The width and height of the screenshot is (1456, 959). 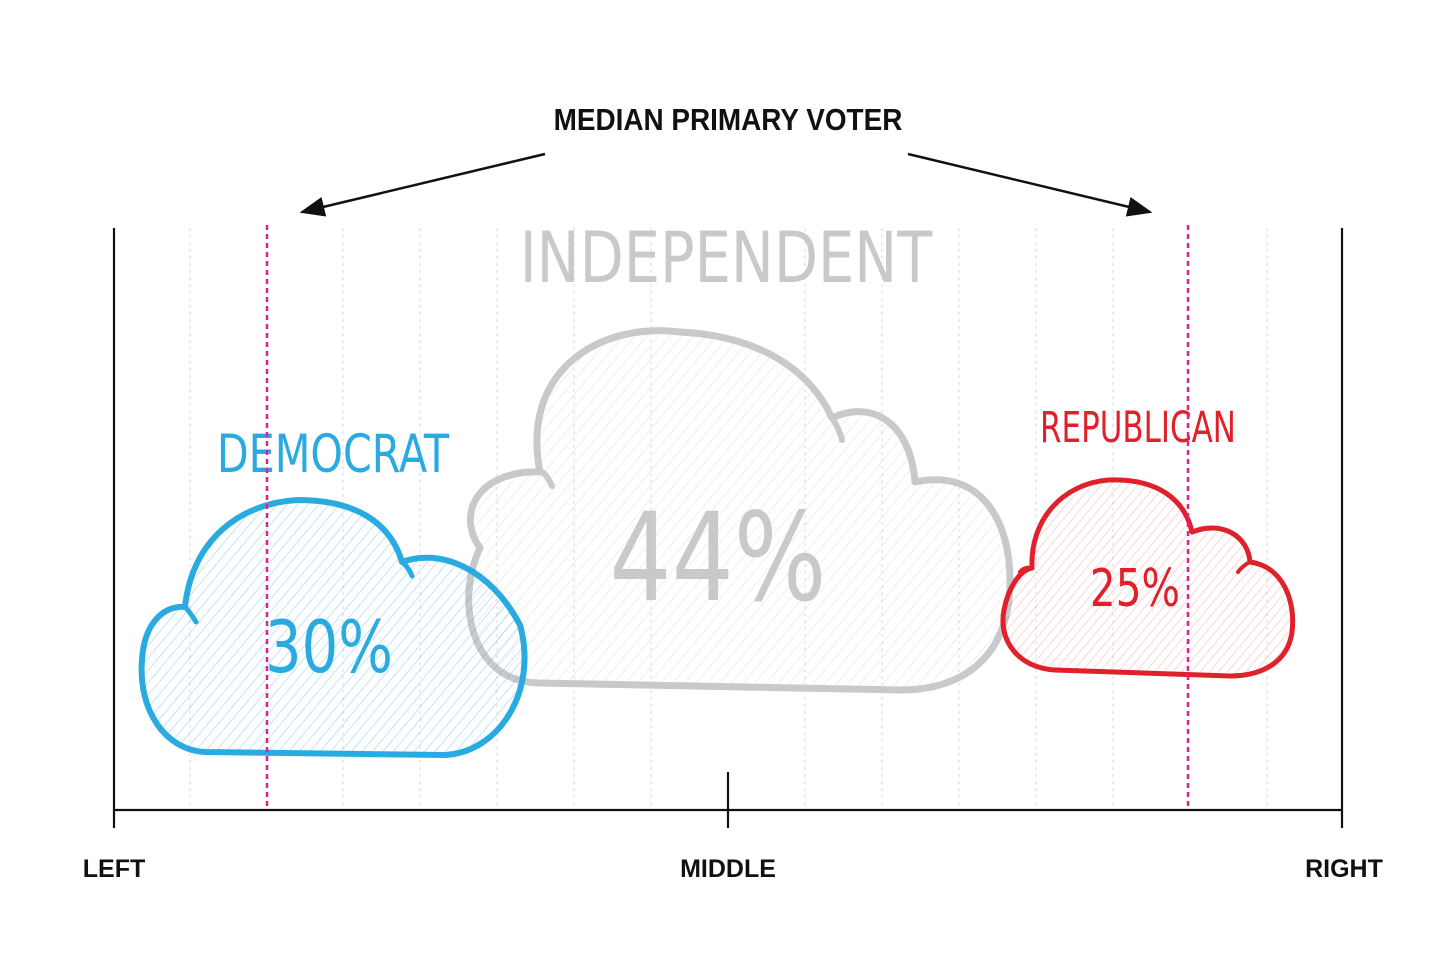 I want to click on axis-left-label: LEFT, so click(x=114, y=869).